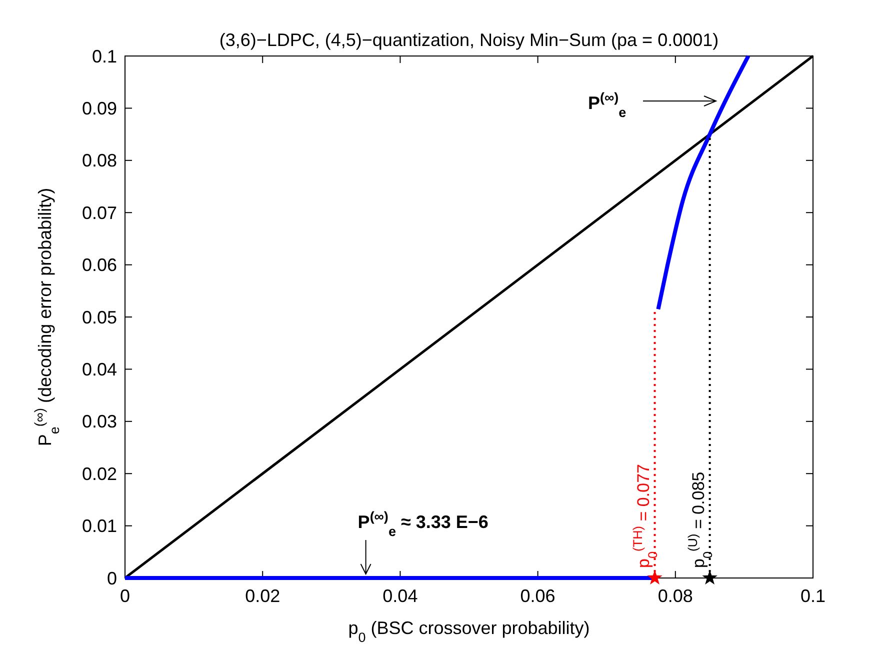  What do you see at coordinates (675, 596) in the screenshot?
I see `x-tick-label: 0.08` at bounding box center [675, 596].